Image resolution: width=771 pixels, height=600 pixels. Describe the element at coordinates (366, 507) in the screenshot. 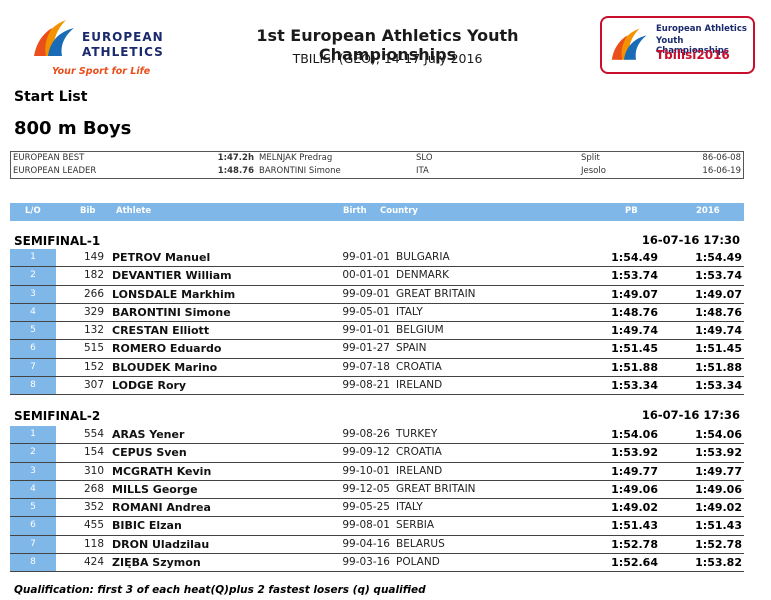

I see `birth-date: 99-05-25` at that location.